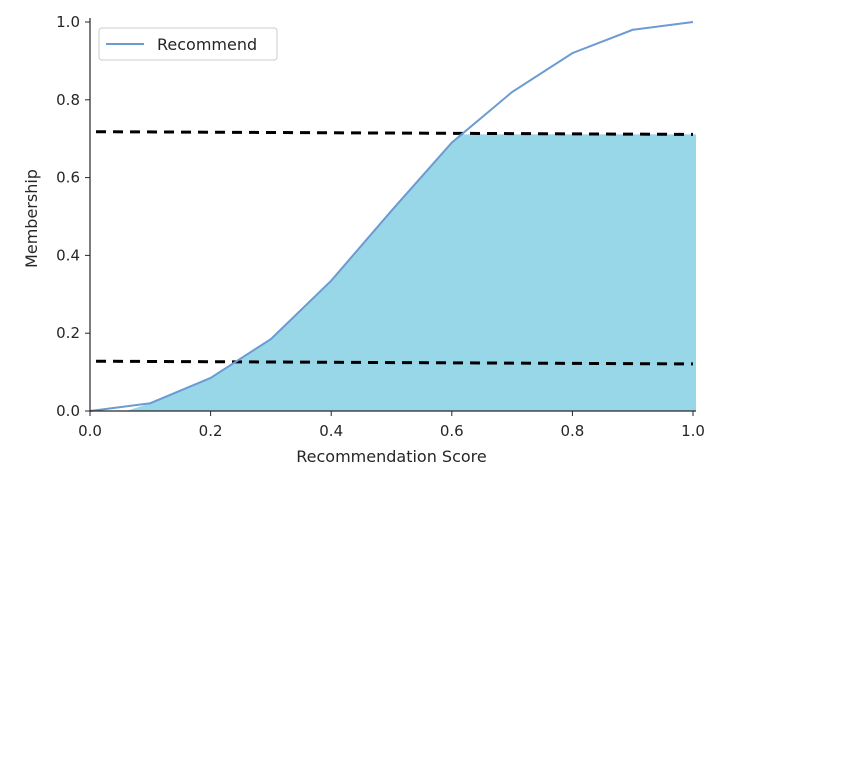 This screenshot has height=782, width=868. What do you see at coordinates (211, 431) in the screenshot?
I see `x-tick-label: 0.2` at bounding box center [211, 431].